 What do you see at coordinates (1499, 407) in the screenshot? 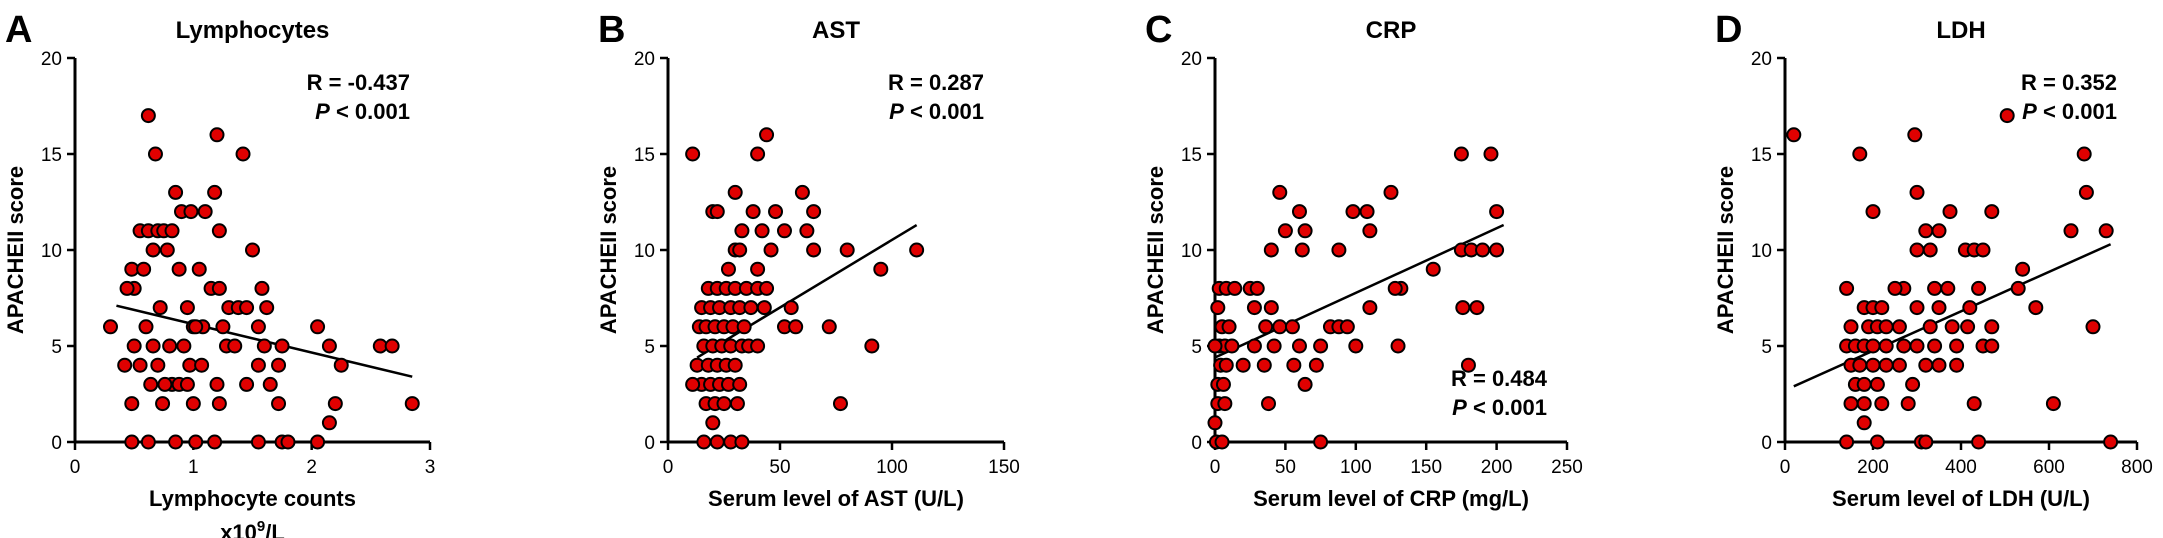
I see `p-value: P < 0.001` at bounding box center [1499, 407].